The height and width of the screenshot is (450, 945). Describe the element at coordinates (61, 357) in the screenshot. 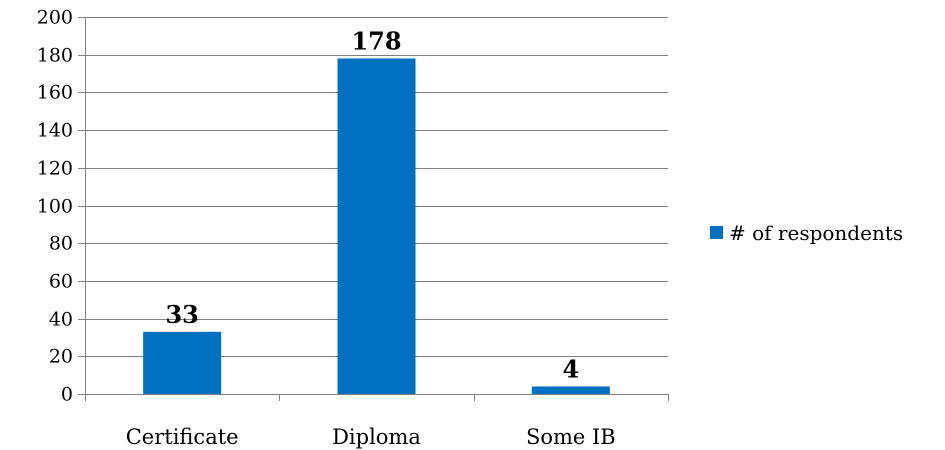

I see `y-tick-label: 20` at that location.